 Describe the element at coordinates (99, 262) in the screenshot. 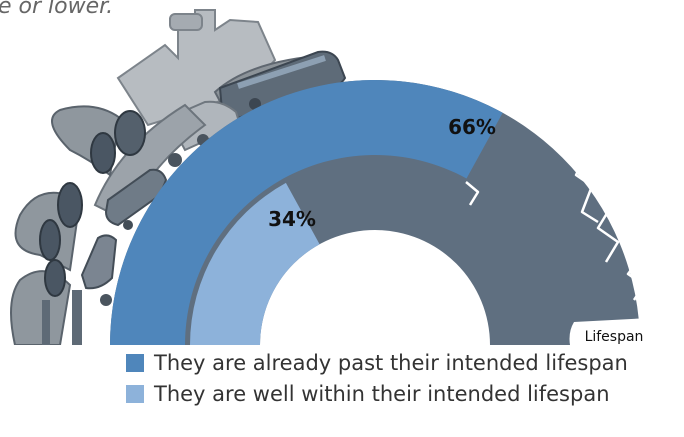

I see `train-car-icon` at that location.